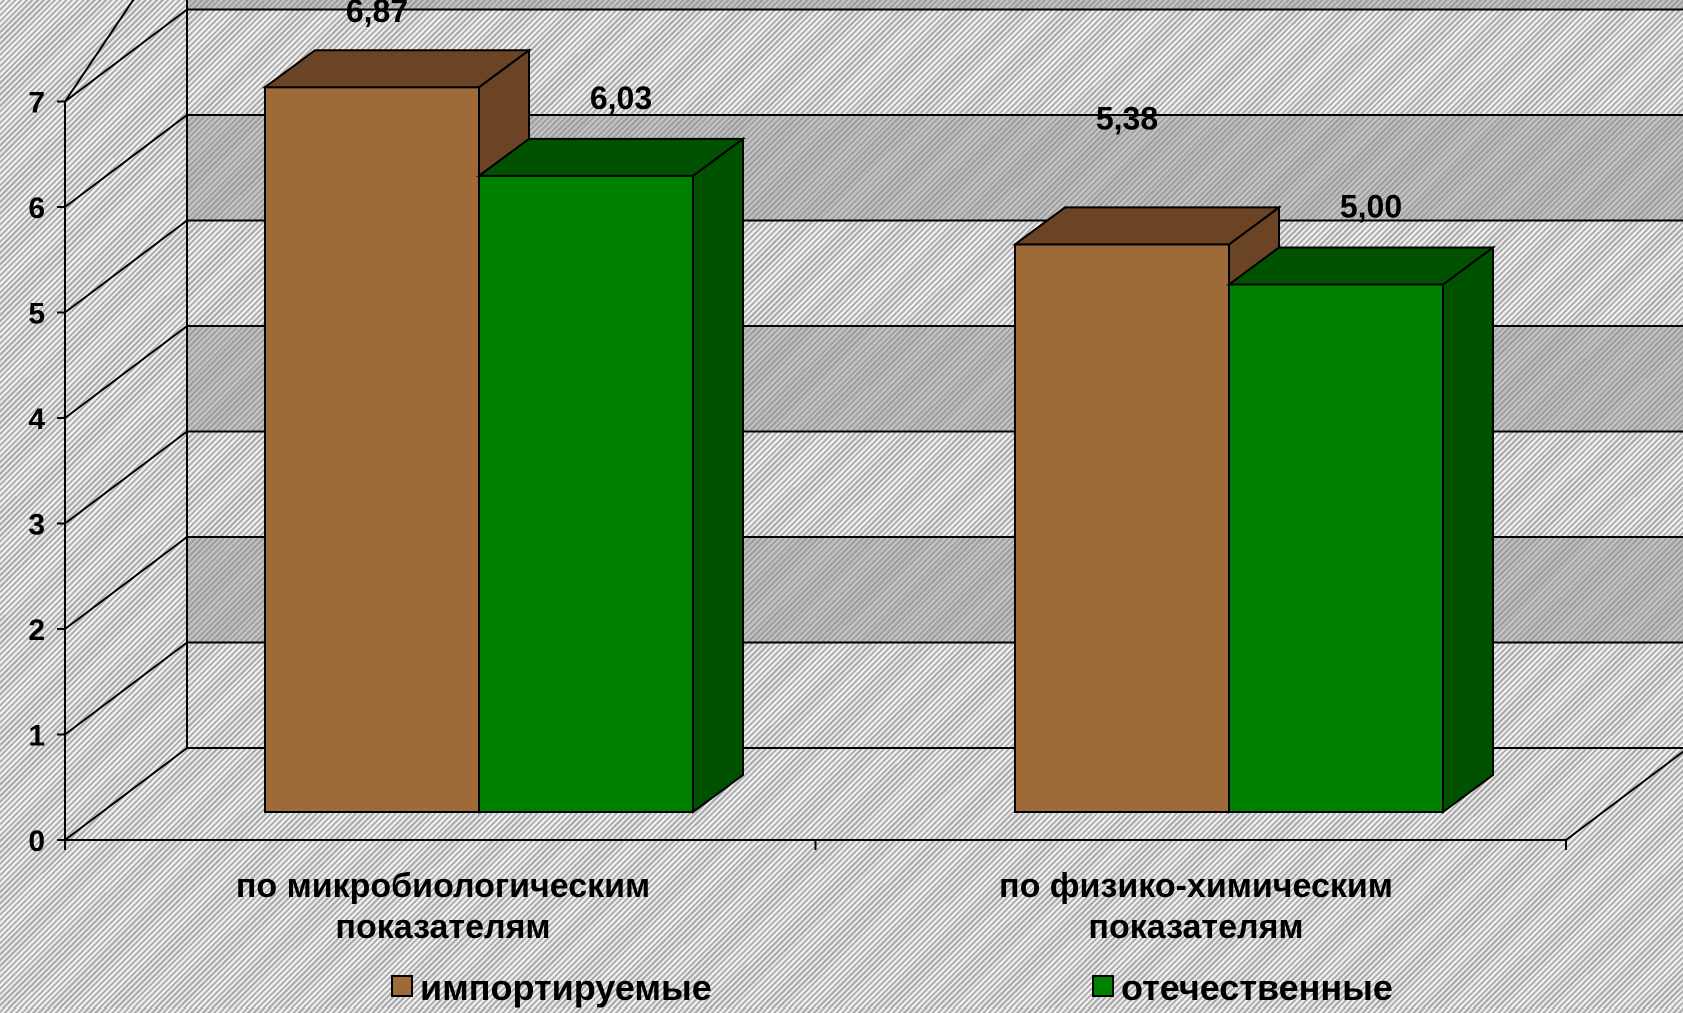 The image size is (1683, 1013). What do you see at coordinates (99, 51) in the screenshot?
I see `side-wall-top` at bounding box center [99, 51].